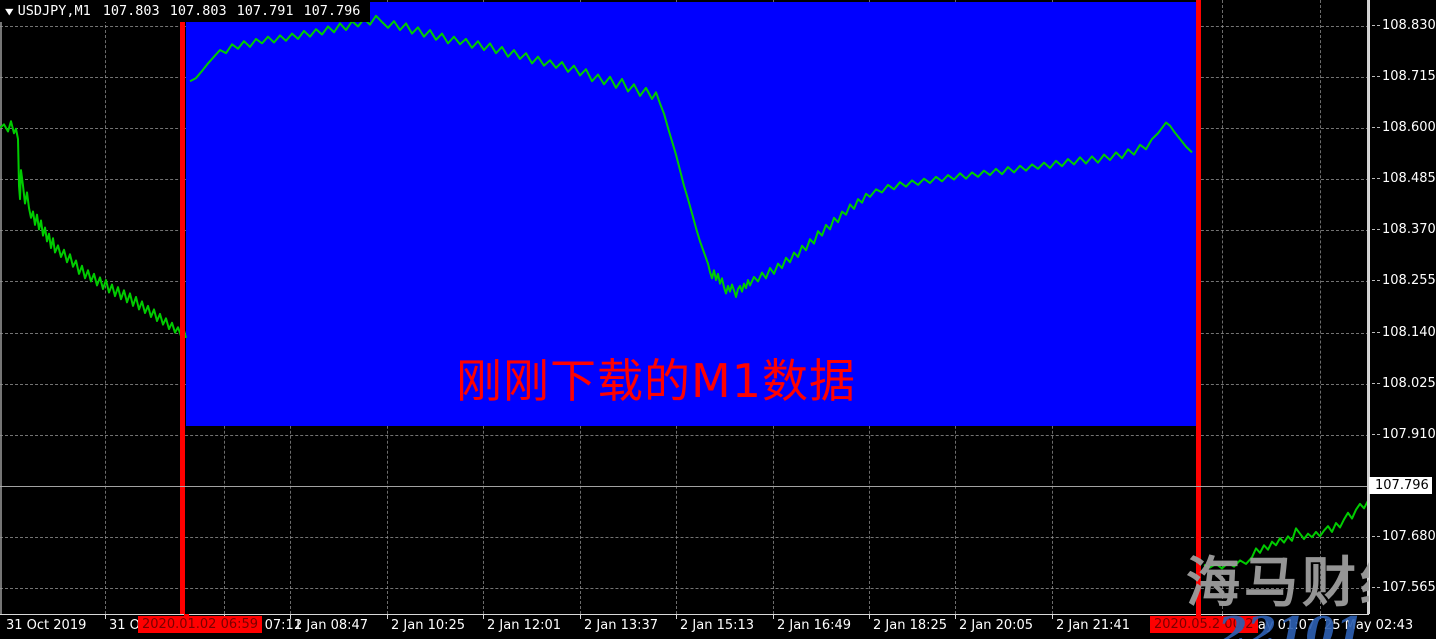 The image size is (1436, 639). What do you see at coordinates (1404, 178) in the screenshot?
I see `price-tick-label: 108.485` at bounding box center [1404, 178].